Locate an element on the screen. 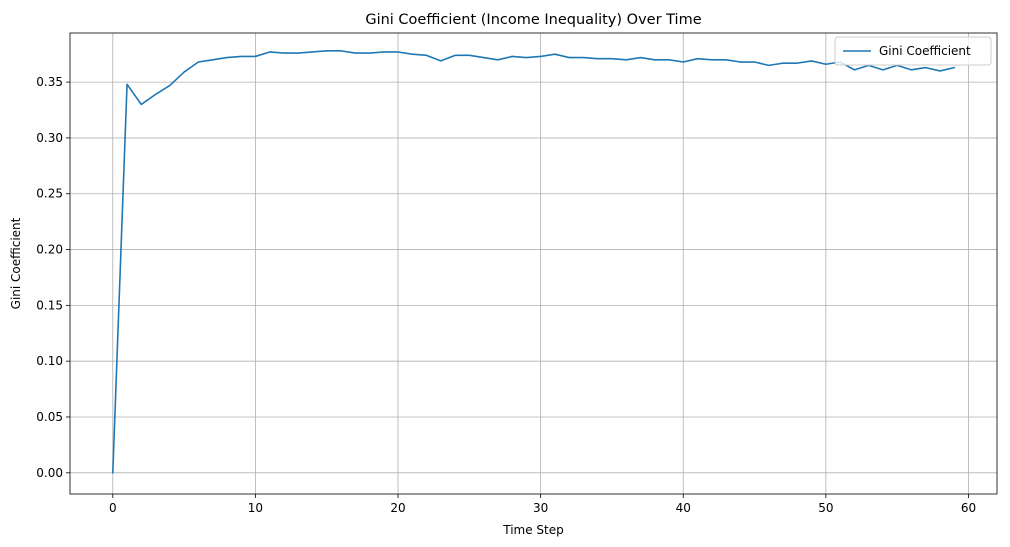 The height and width of the screenshot is (547, 1010). y-axis-label: Gini Coefficient is located at coordinates (16, 263).